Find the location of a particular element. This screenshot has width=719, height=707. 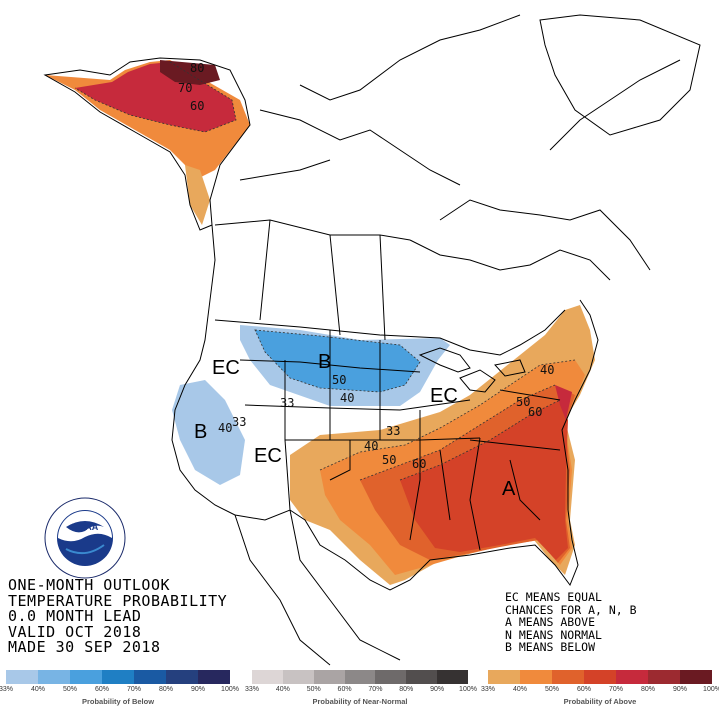

below-label-west: B is located at coordinates (200, 432).